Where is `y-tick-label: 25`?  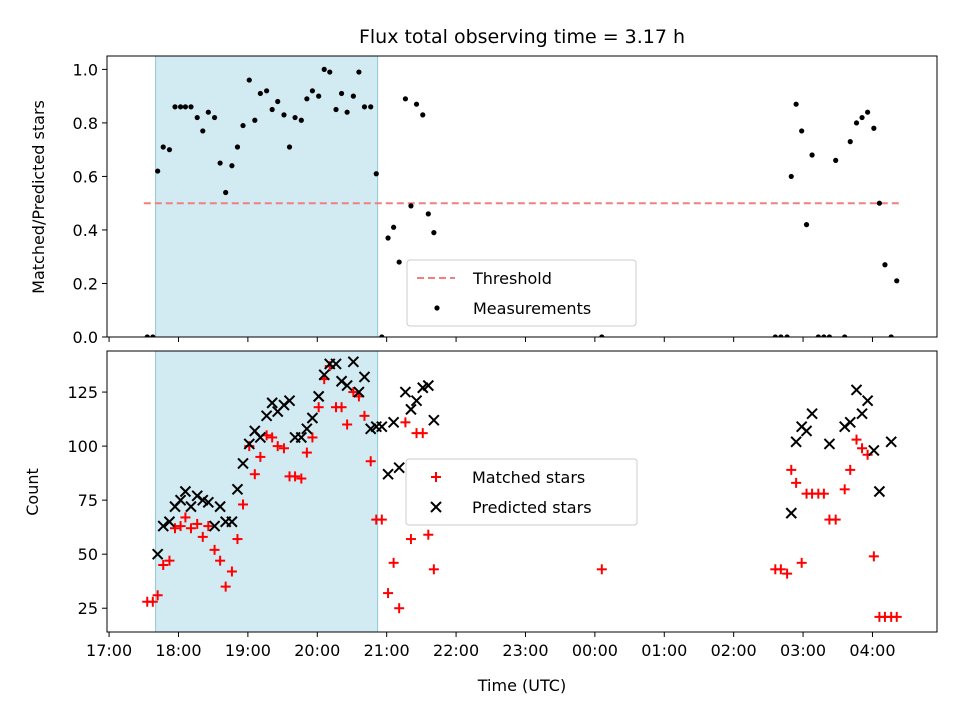 y-tick-label: 25 is located at coordinates (88, 608).